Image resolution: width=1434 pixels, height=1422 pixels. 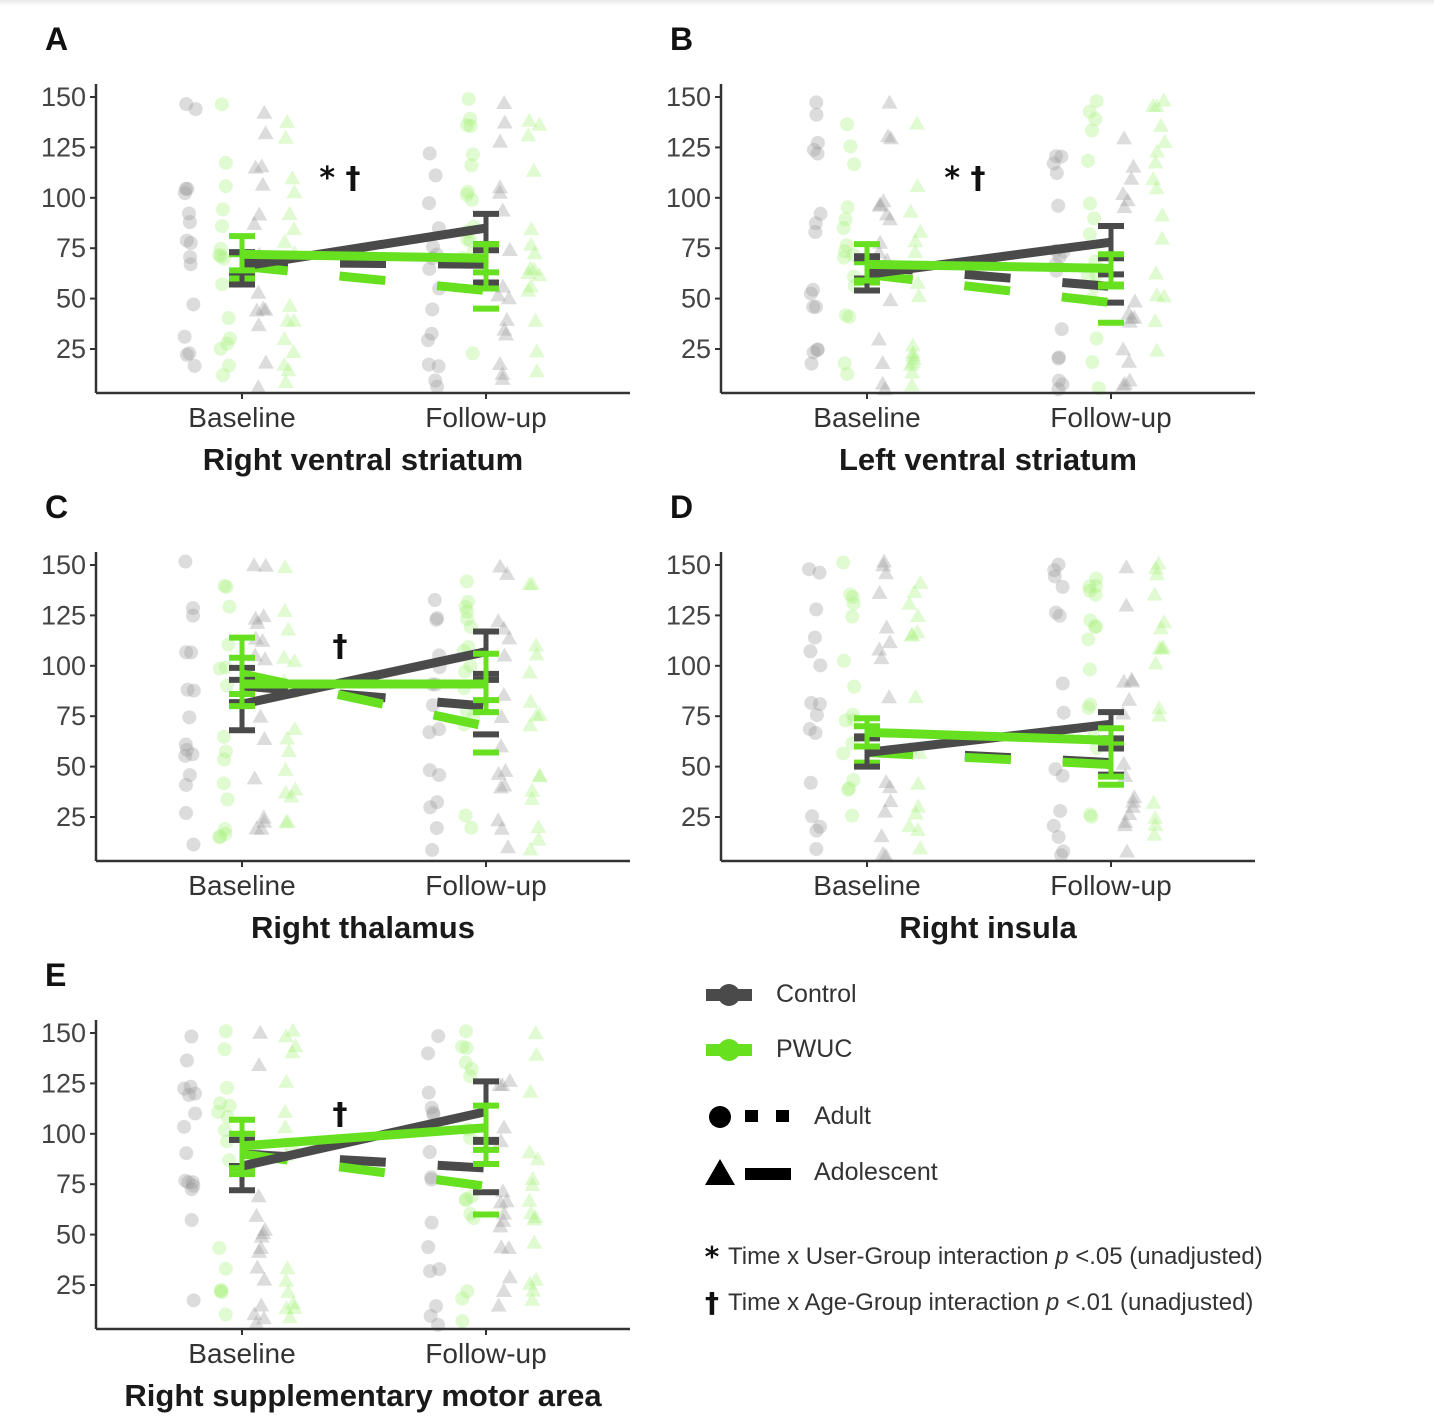 What do you see at coordinates (71, 1285) in the screenshot?
I see `y-tick-label: 25` at bounding box center [71, 1285].